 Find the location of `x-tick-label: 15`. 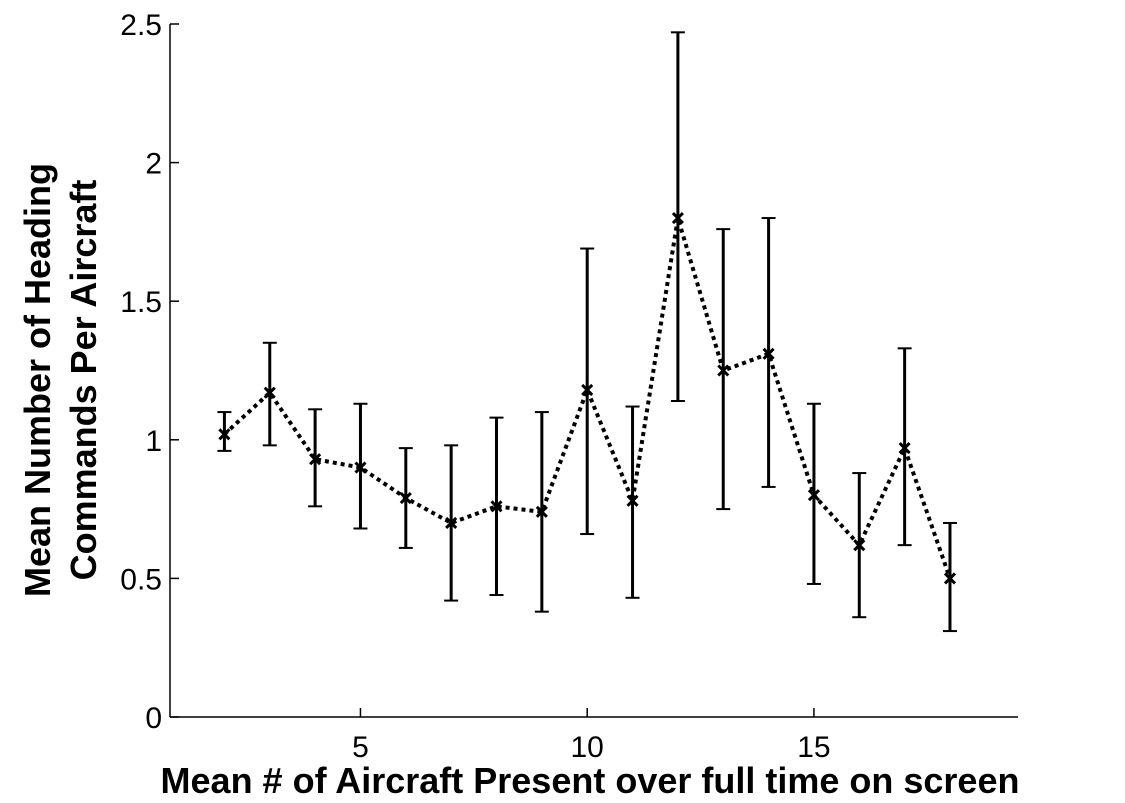

x-tick-label: 15 is located at coordinates (813, 747).